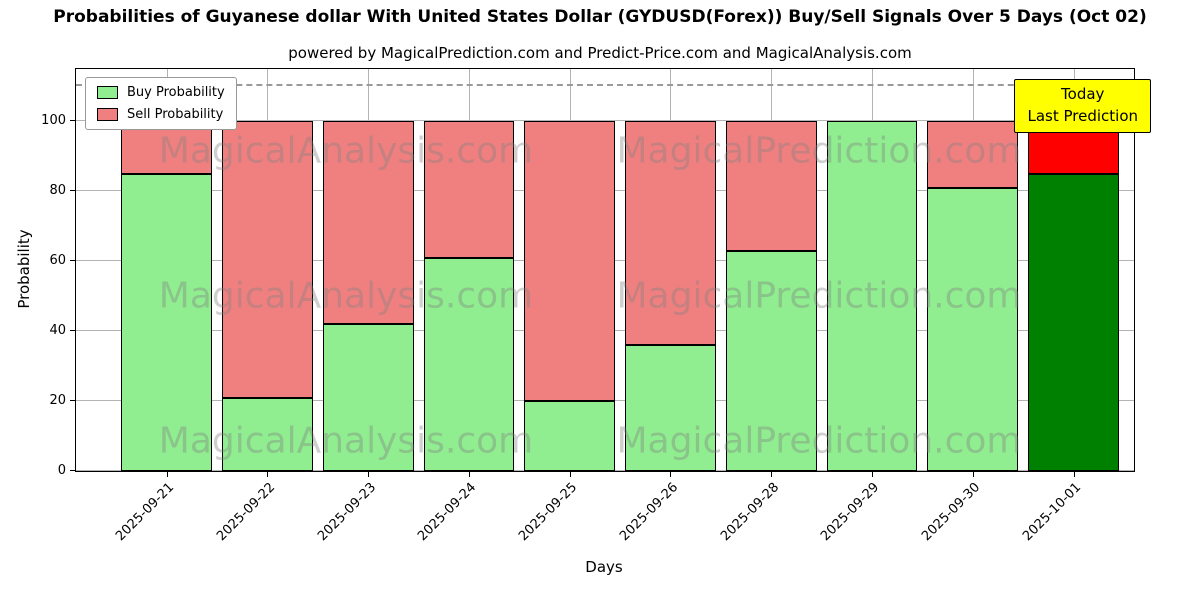 This screenshot has height=600, width=1200. I want to click on buy-probability-swatch, so click(107, 92).